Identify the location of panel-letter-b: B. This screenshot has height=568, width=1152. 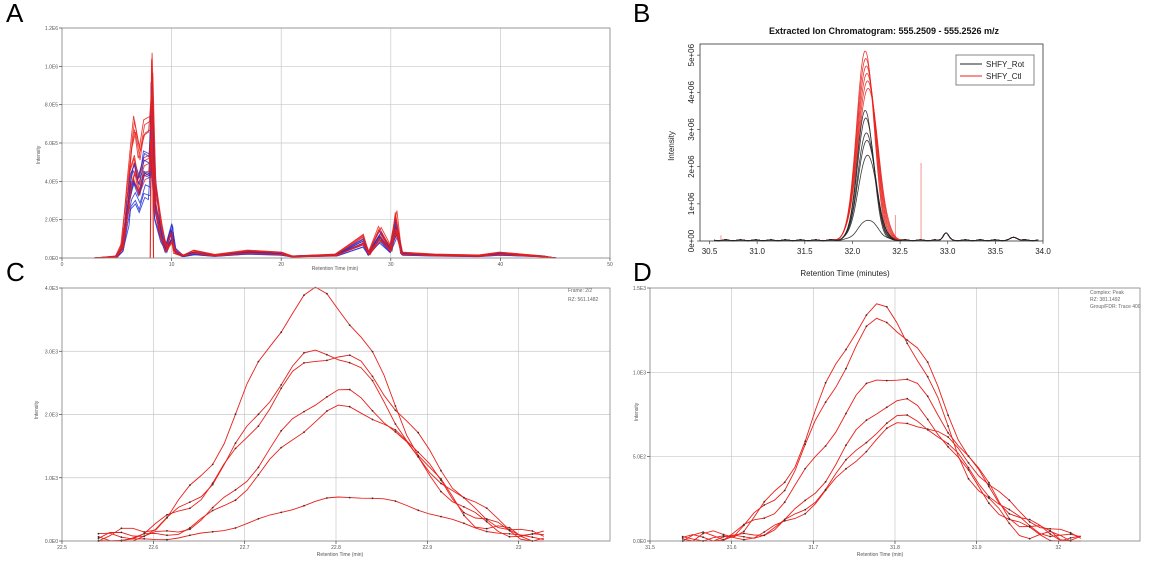
(642, 14).